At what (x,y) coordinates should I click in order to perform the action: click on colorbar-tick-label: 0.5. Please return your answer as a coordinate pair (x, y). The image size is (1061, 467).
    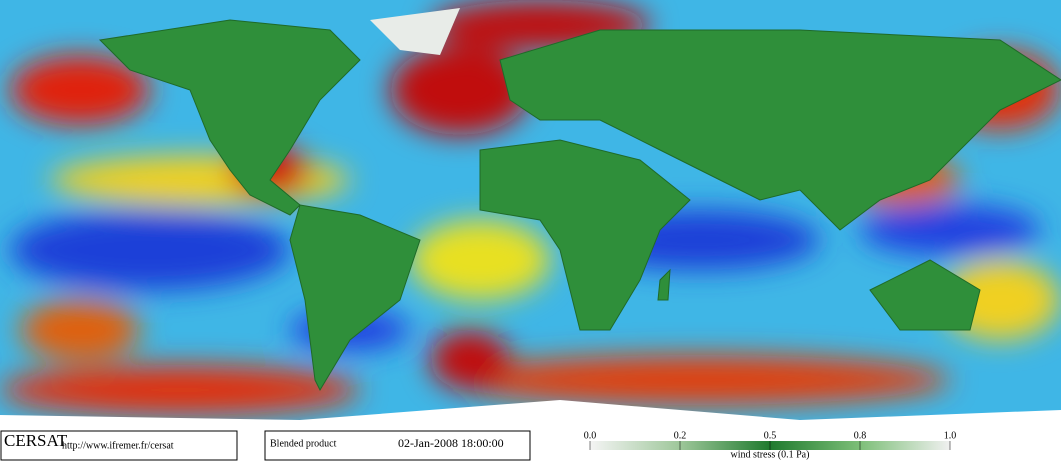
    Looking at the image, I should click on (770, 435).